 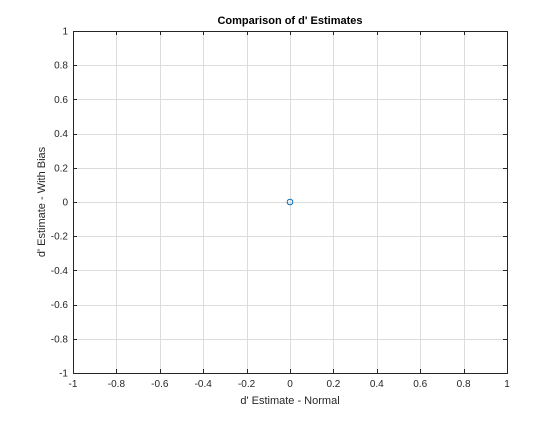 What do you see at coordinates (61, 100) in the screenshot?
I see `y-tick-label: 0.6` at bounding box center [61, 100].